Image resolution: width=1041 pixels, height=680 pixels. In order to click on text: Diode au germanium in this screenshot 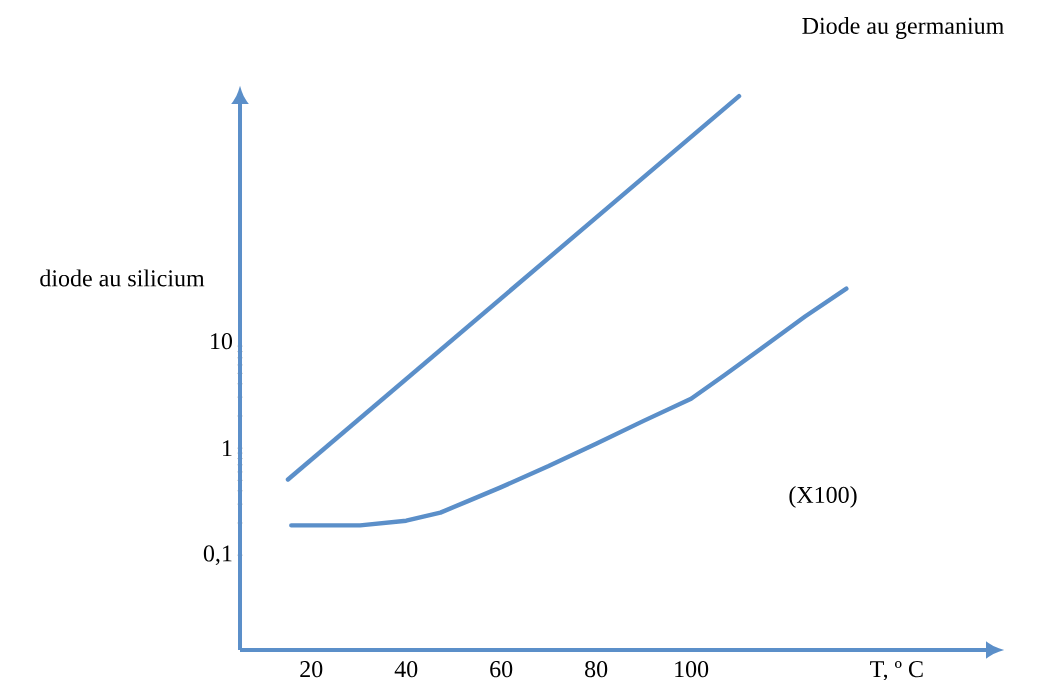, I will do `click(903, 28)`.